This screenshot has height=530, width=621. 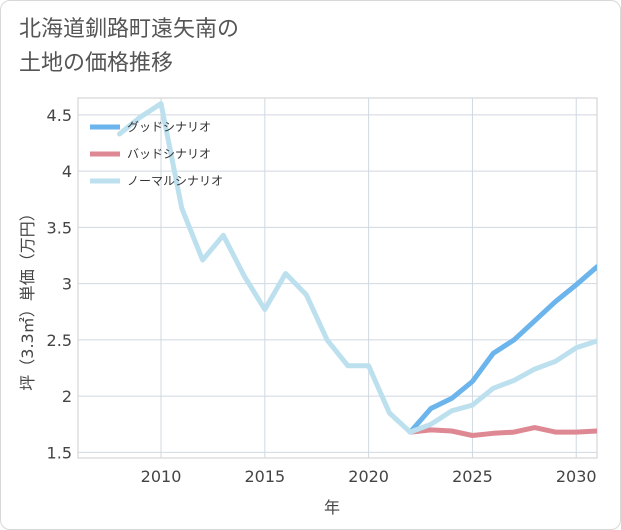 I want to click on x-tick-label: 2020, so click(x=368, y=476).